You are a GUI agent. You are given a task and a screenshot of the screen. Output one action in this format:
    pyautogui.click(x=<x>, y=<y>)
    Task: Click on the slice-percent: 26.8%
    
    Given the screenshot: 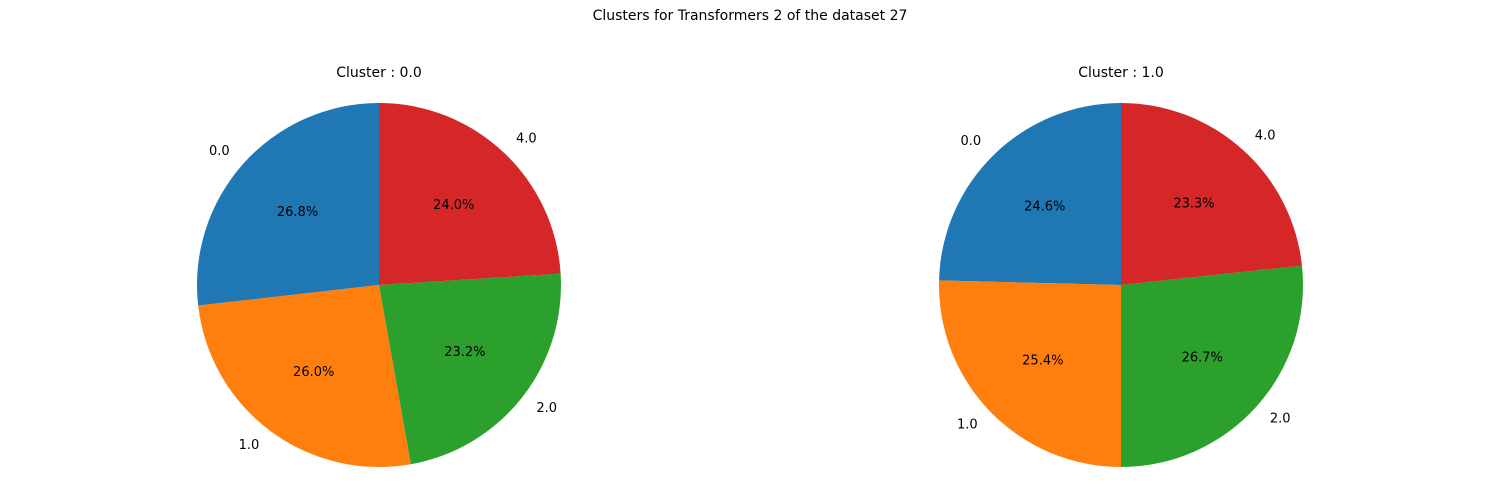 What is the action you would take?
    pyautogui.click(x=297, y=212)
    